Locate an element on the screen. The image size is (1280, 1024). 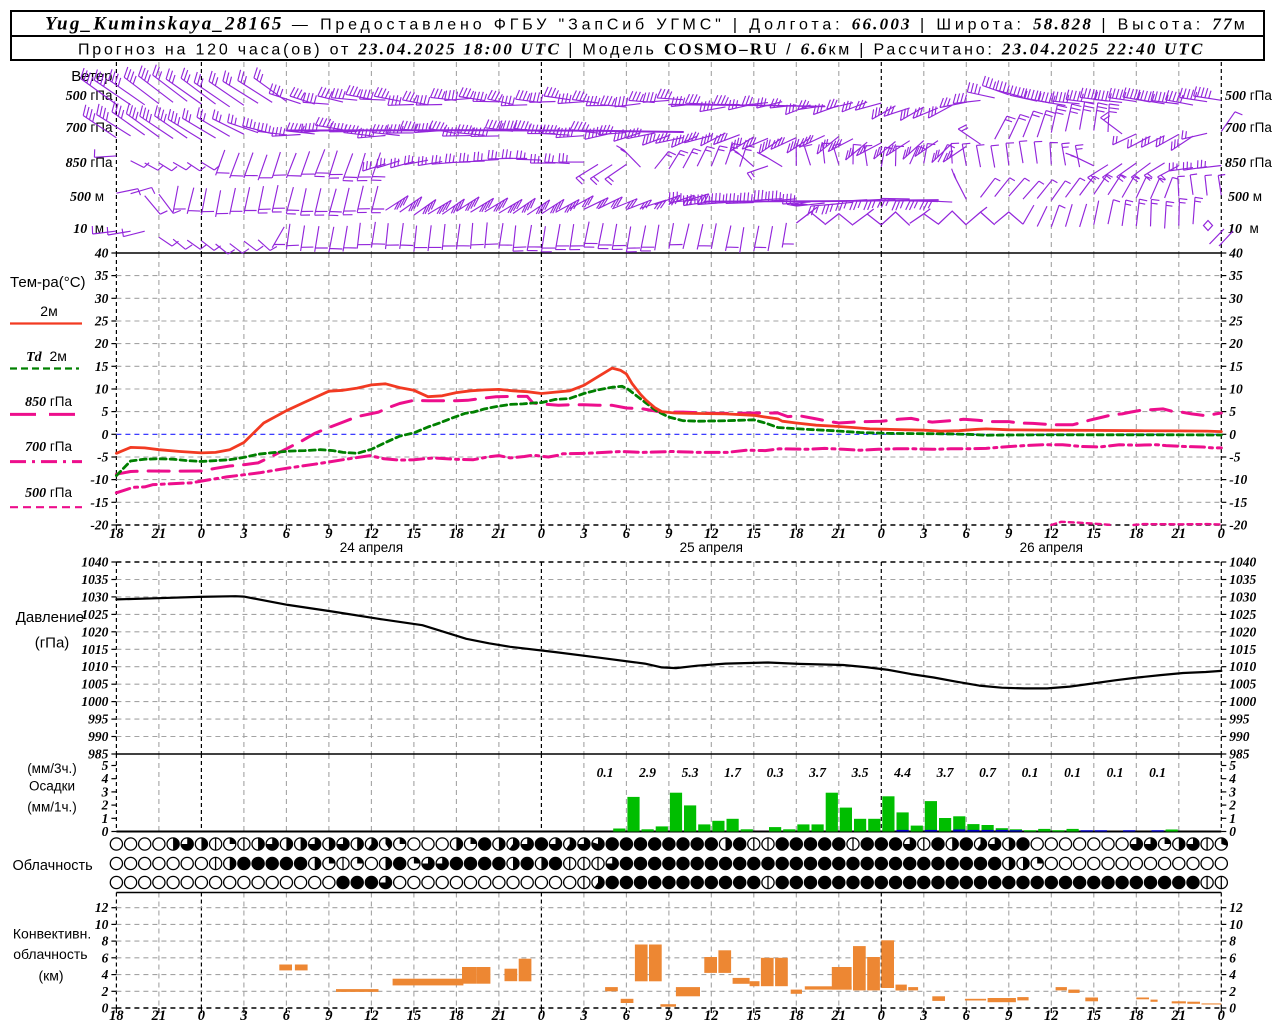
svg-text: 20 is located at coordinates (1235, 343).